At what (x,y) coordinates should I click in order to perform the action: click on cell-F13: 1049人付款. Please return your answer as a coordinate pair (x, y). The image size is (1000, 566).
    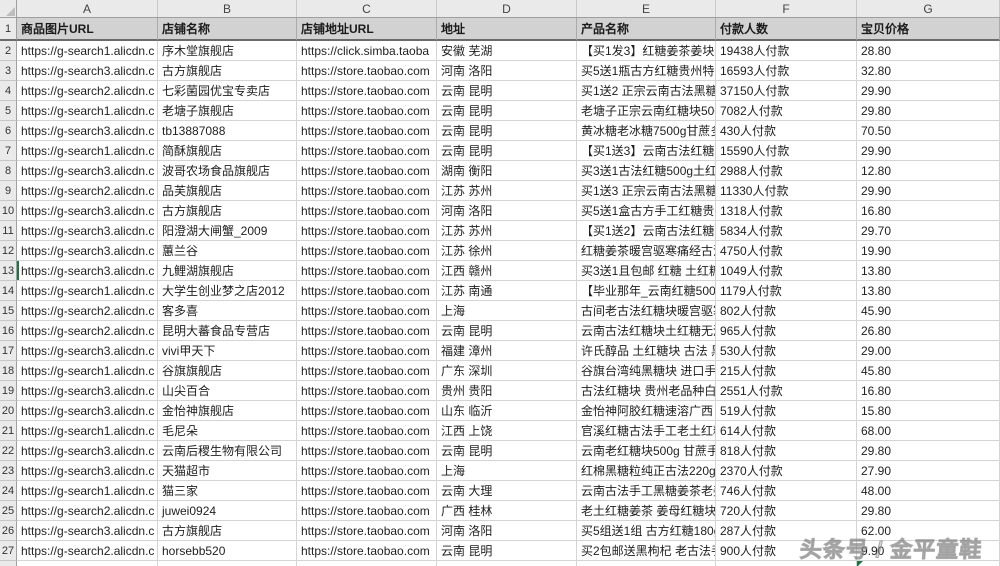
    Looking at the image, I should click on (786, 271).